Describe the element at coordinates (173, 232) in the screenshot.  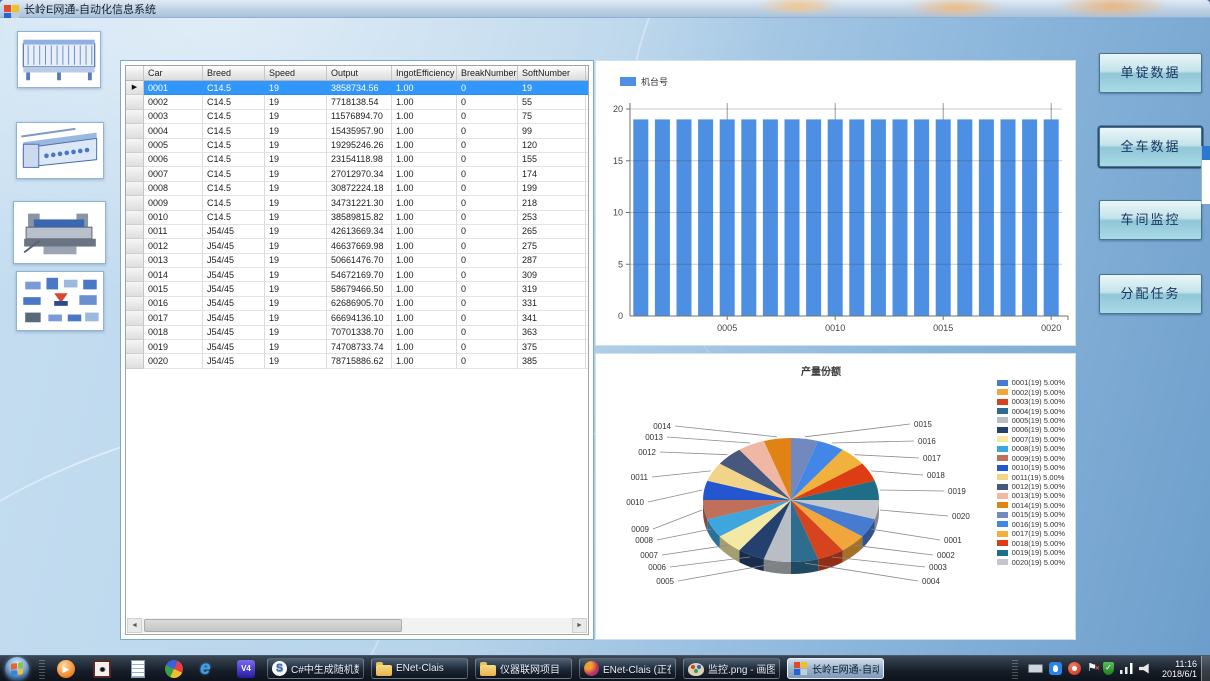
I see `table-cell: 0011` at that location.